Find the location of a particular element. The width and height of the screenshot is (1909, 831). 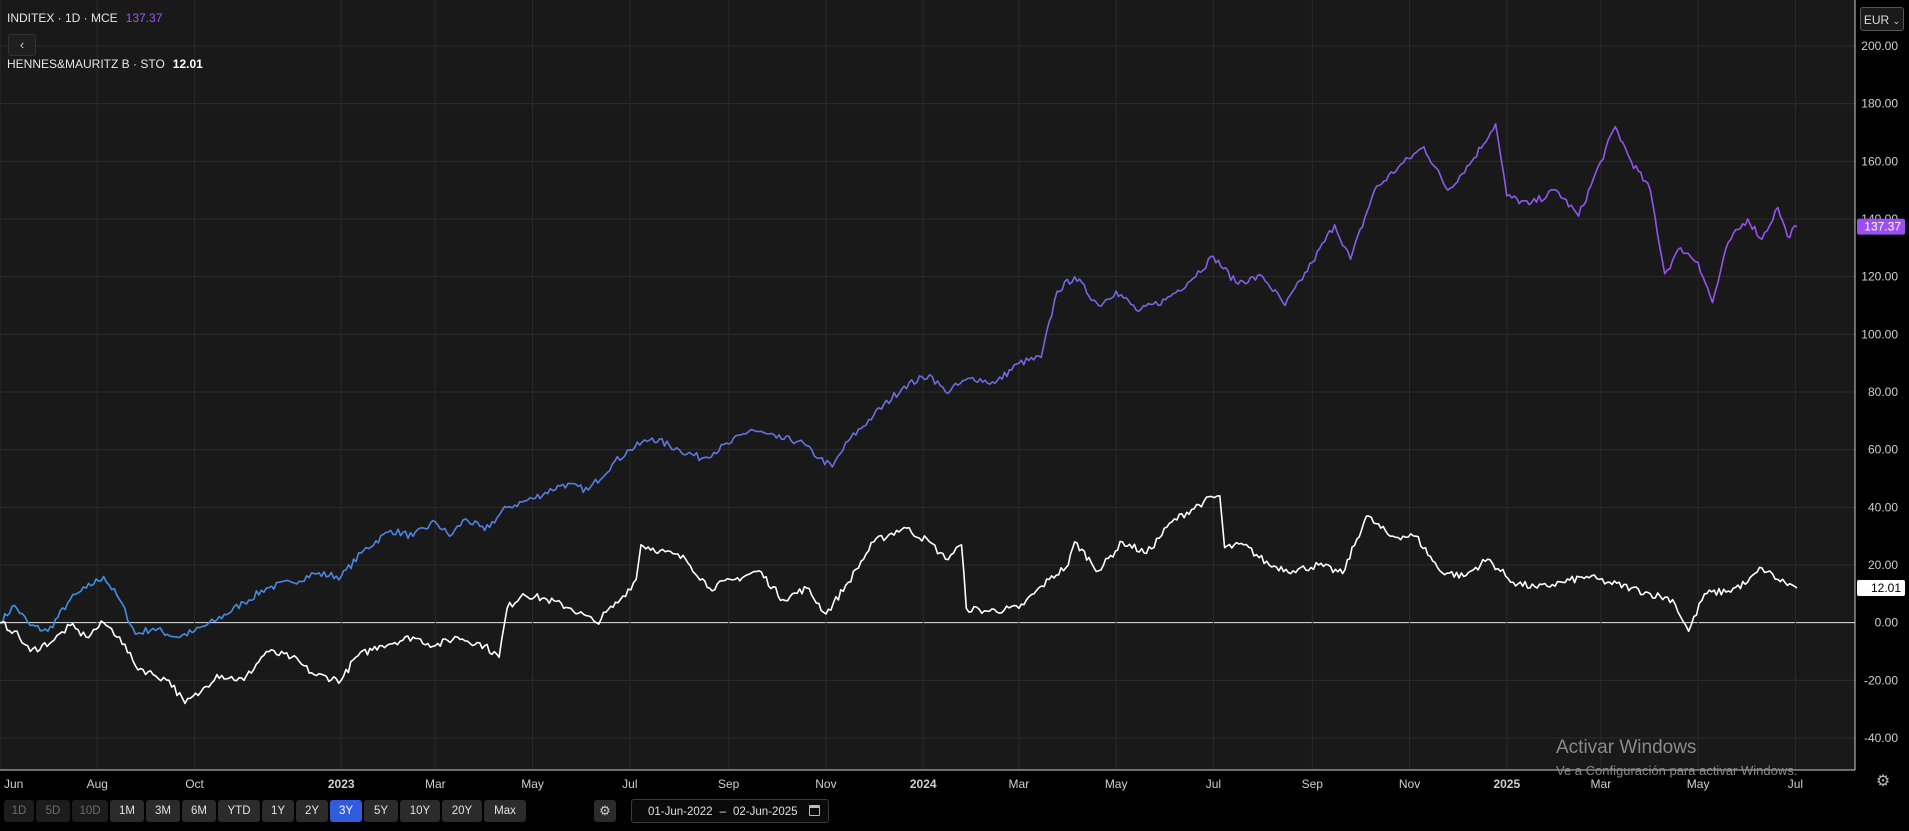

y-tick-label: 100.00 is located at coordinates (1879, 334).